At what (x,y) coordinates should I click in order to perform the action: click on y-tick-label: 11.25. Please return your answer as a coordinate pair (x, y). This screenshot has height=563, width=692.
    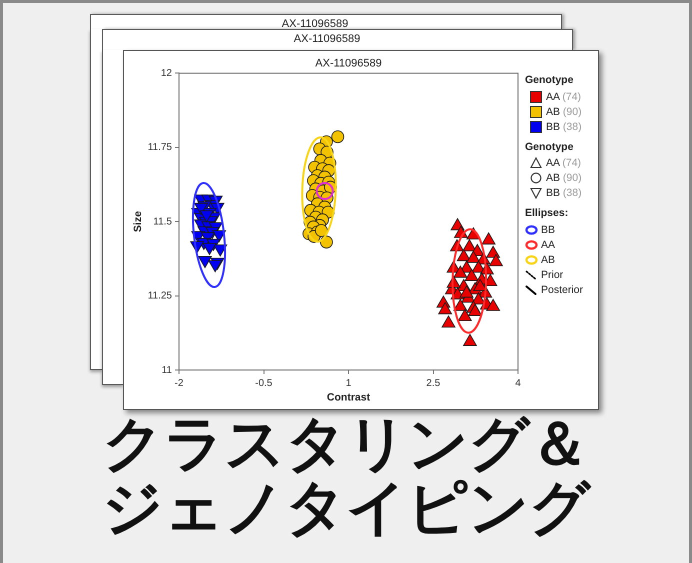
    Looking at the image, I should click on (160, 296).